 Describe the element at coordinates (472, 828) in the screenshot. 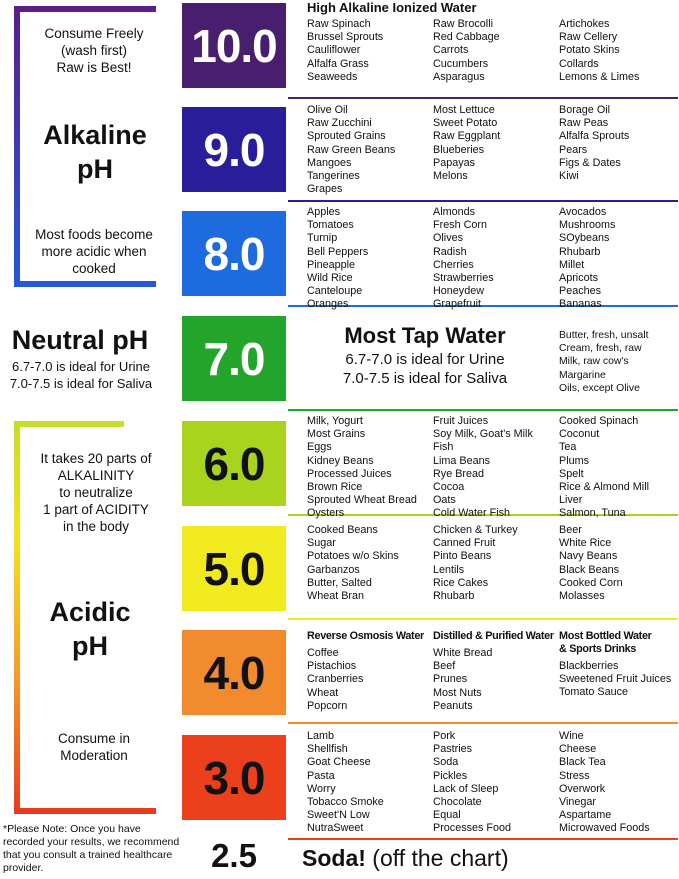

I see `list-item: Processes Food` at that location.